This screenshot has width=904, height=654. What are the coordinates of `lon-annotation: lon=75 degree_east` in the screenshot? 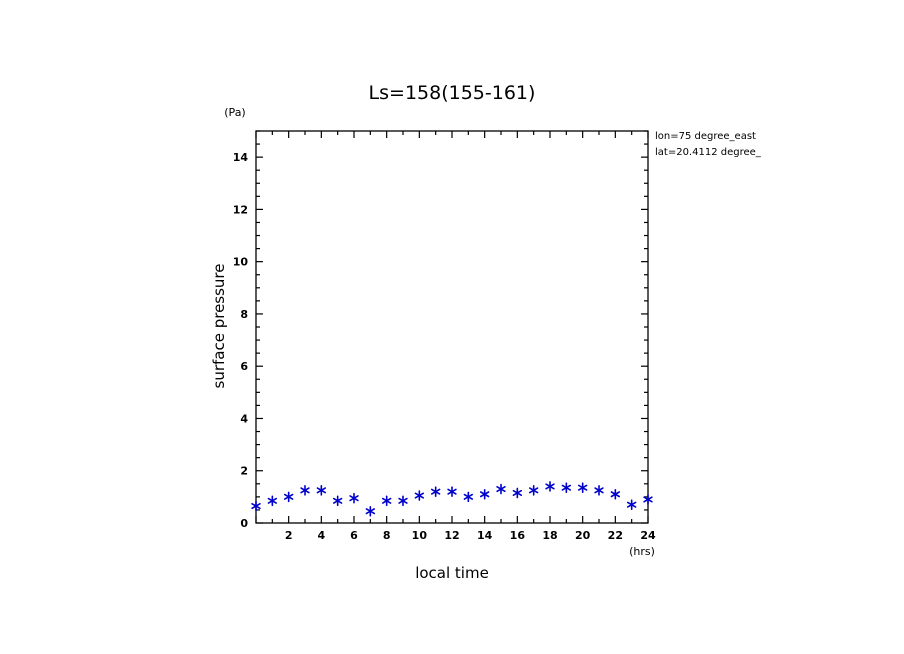 It's located at (705, 136).